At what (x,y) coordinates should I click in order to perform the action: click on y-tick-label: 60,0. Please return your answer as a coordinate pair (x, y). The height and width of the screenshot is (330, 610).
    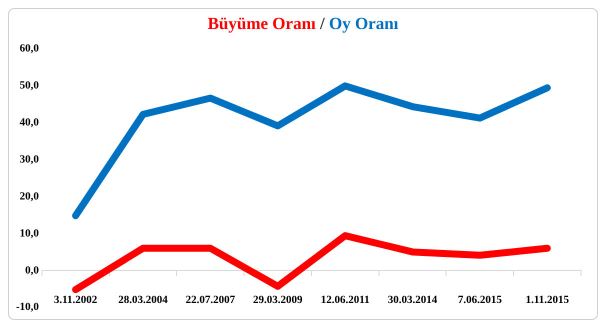
    Looking at the image, I should click on (30, 48).